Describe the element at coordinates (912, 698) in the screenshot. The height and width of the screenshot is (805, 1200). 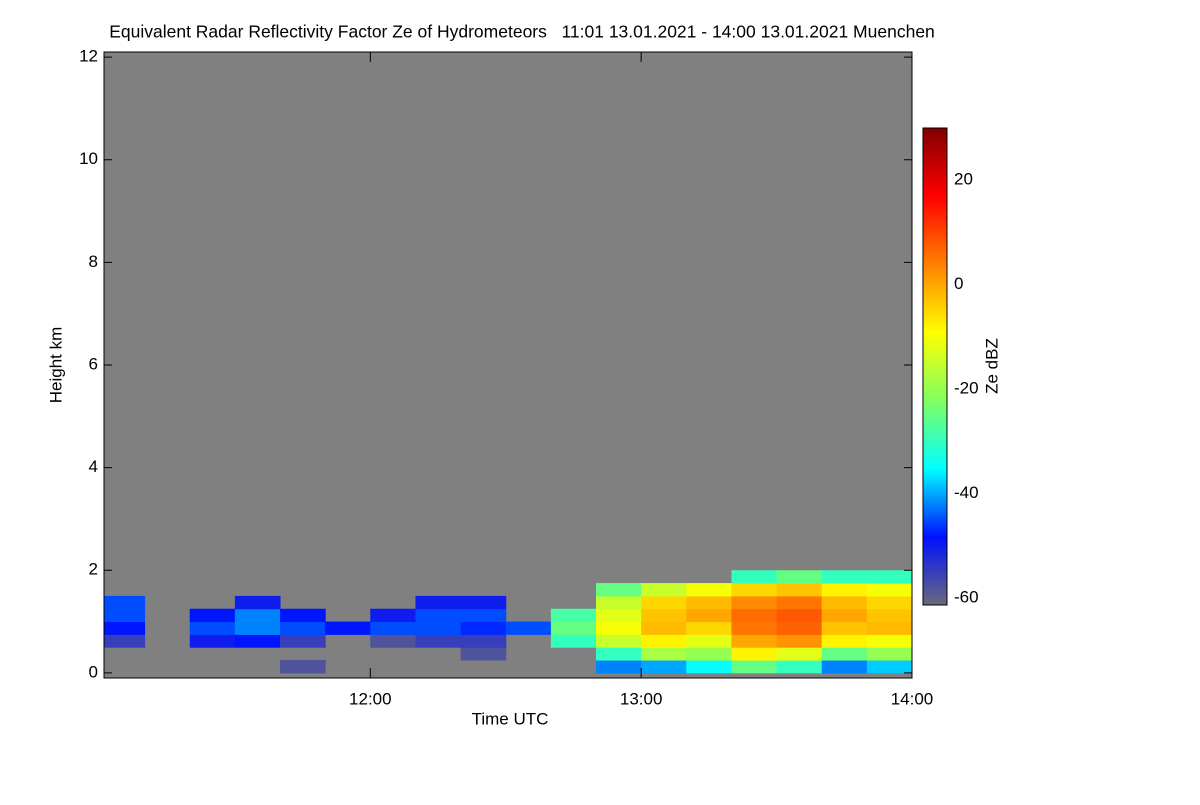
I see `x-tick-label: 14:00` at that location.